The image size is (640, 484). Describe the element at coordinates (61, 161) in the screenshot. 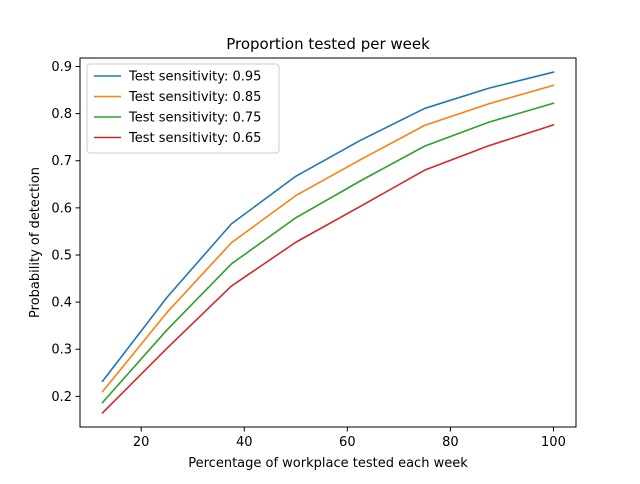

I see `y-tick-label: 0.7` at that location.